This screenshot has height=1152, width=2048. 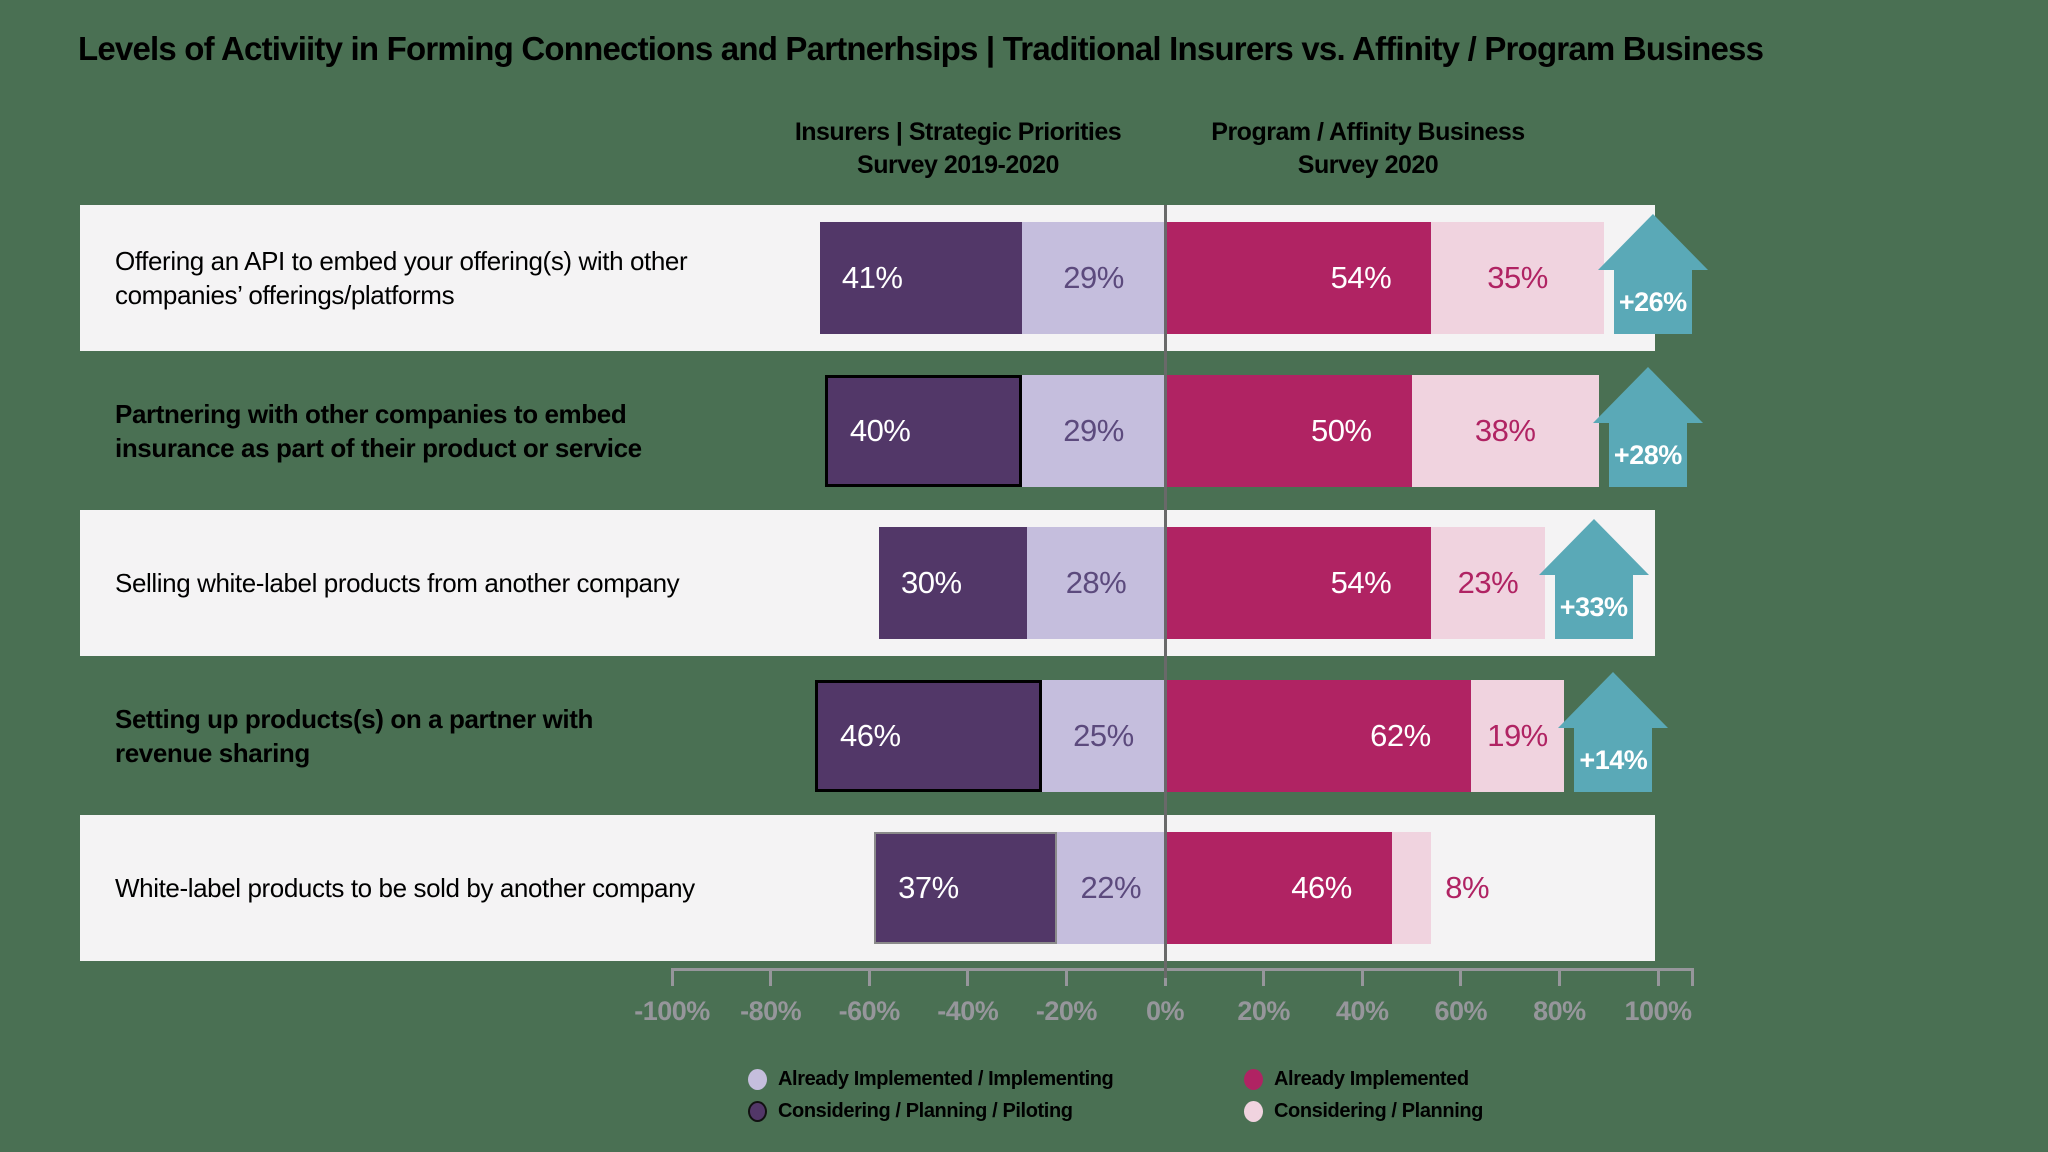 I want to click on bar-value-outside: 8%, so click(x=1467, y=887).